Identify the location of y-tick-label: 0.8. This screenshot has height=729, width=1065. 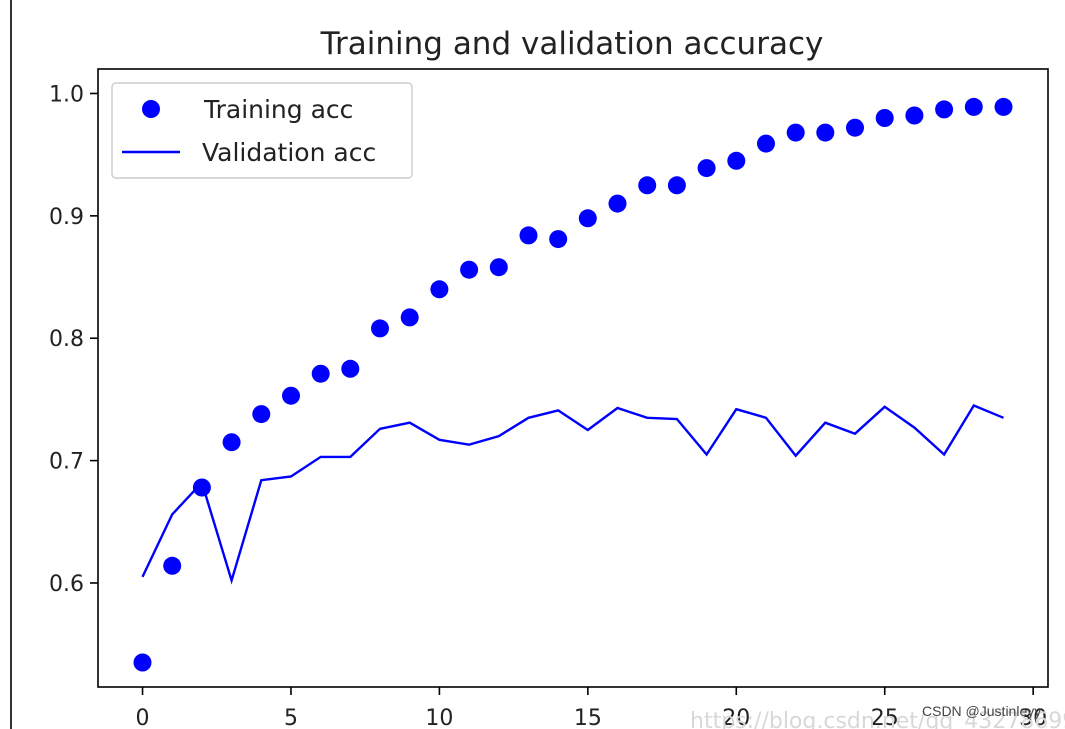
(66, 339).